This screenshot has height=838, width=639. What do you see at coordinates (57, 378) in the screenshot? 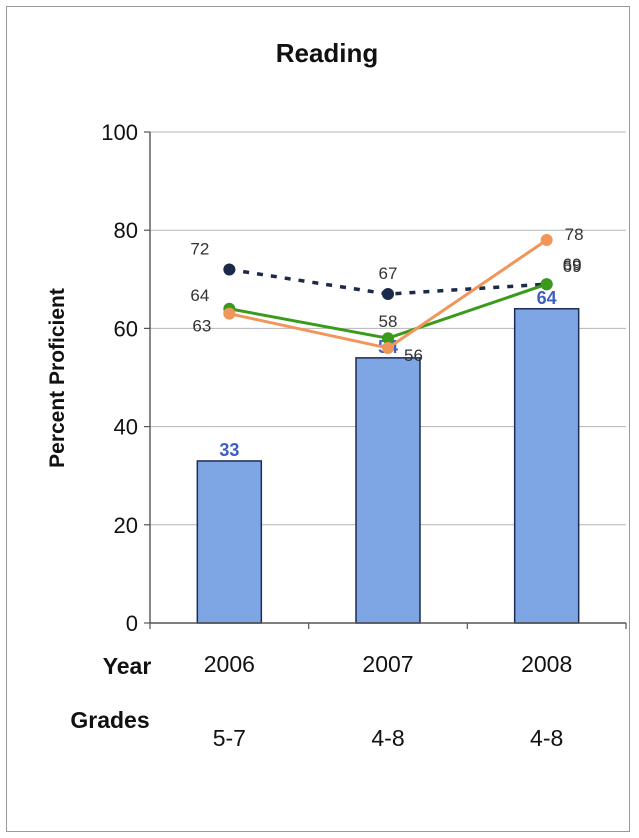
I see `y-axis-label: Percent Proficient` at bounding box center [57, 378].